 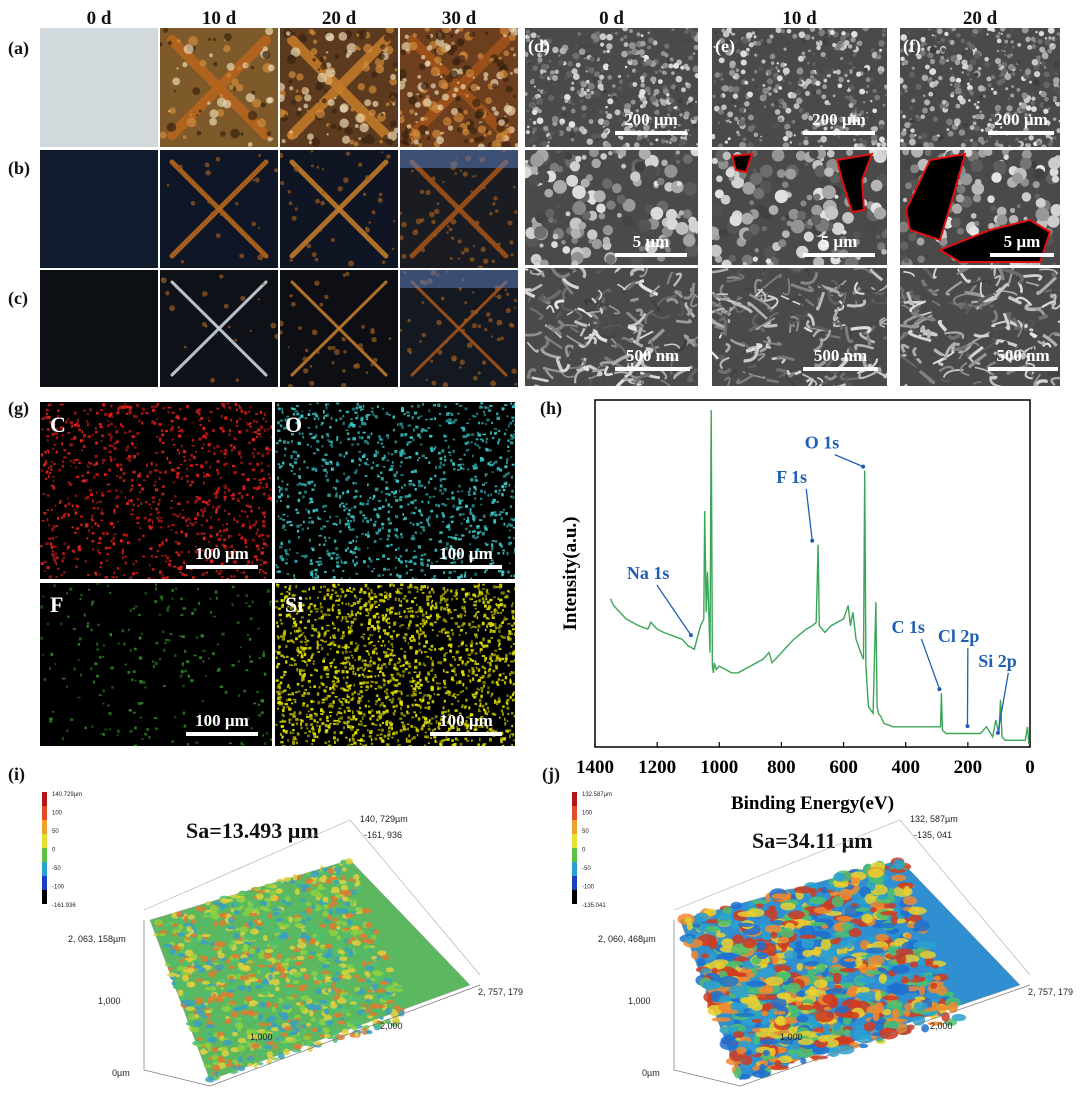 What do you see at coordinates (781, 767) in the screenshot?
I see `x-tick-label: 800` at bounding box center [781, 767].